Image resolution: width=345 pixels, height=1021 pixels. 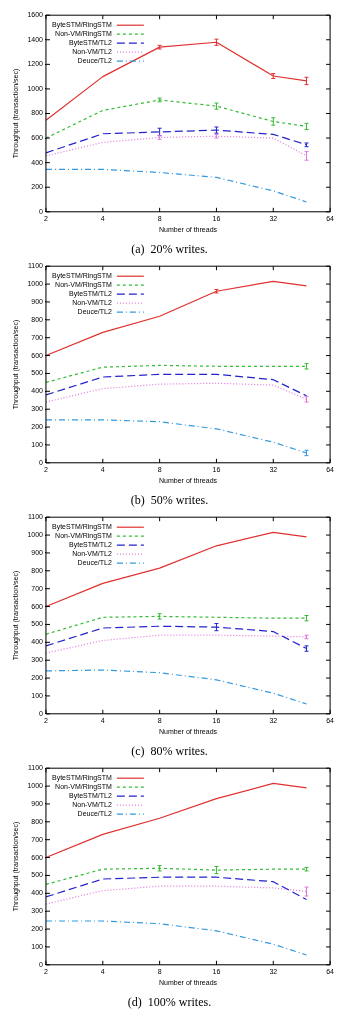 What do you see at coordinates (169, 248) in the screenshot?
I see `text: (a) 20% writes.` at bounding box center [169, 248].